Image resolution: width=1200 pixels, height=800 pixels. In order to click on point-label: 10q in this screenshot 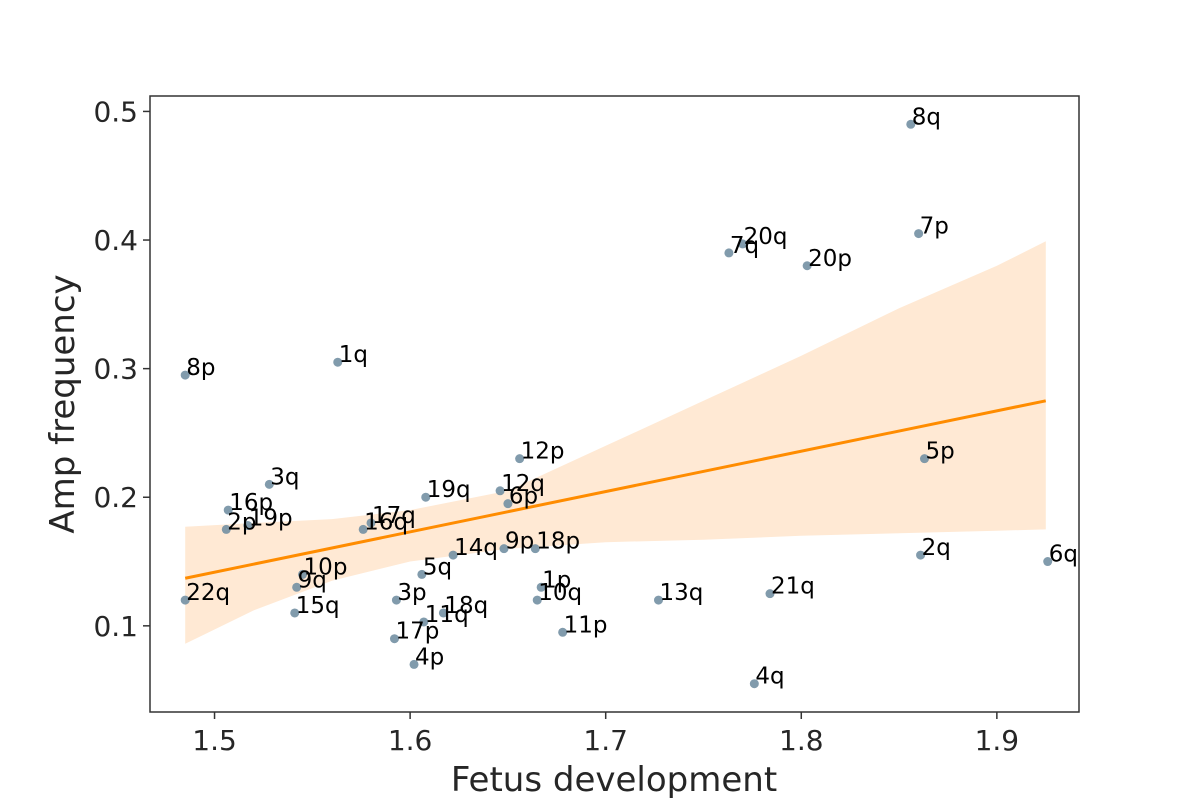, I will do `click(560, 593)`.